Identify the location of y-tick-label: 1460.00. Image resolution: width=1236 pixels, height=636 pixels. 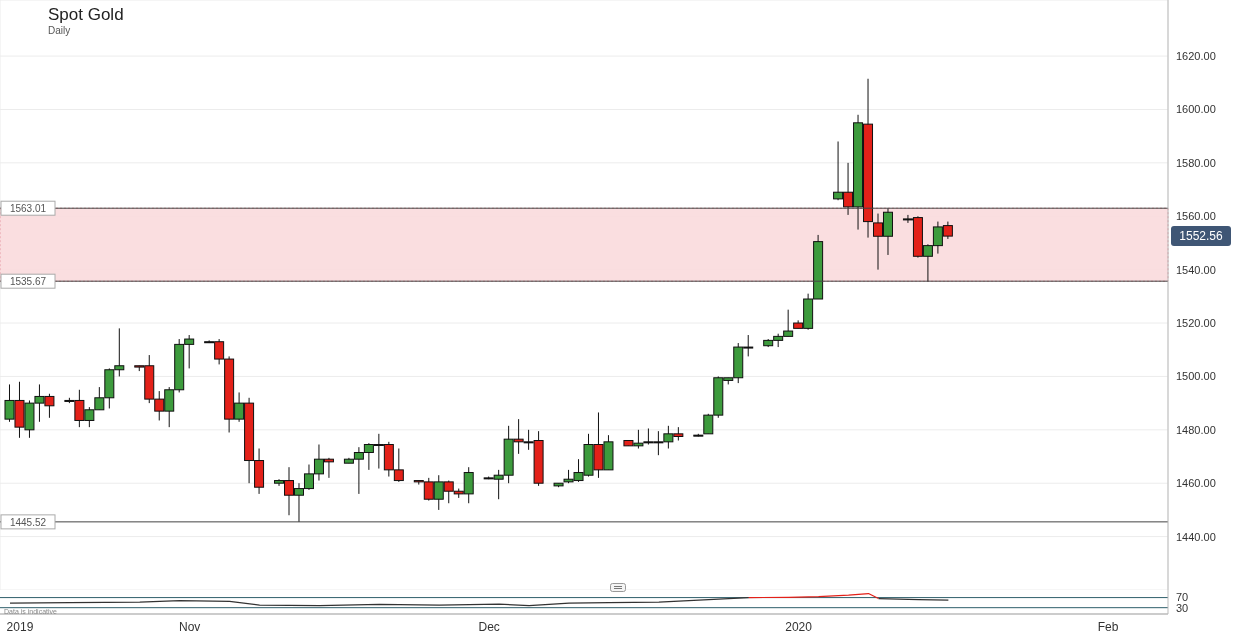
(1196, 483).